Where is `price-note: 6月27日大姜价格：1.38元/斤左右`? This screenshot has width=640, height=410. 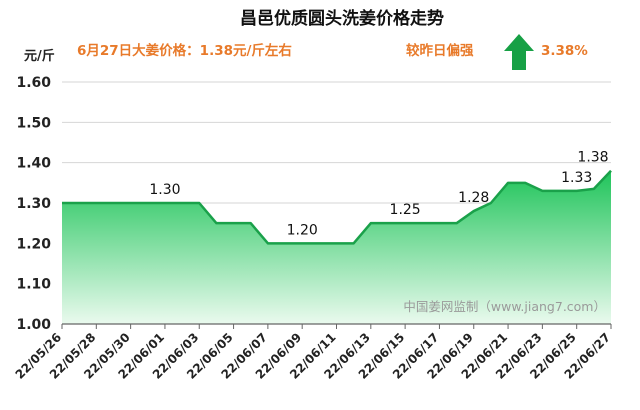 price-note: 6月27日大姜价格：1.38元/斤左右 is located at coordinates (184, 50).